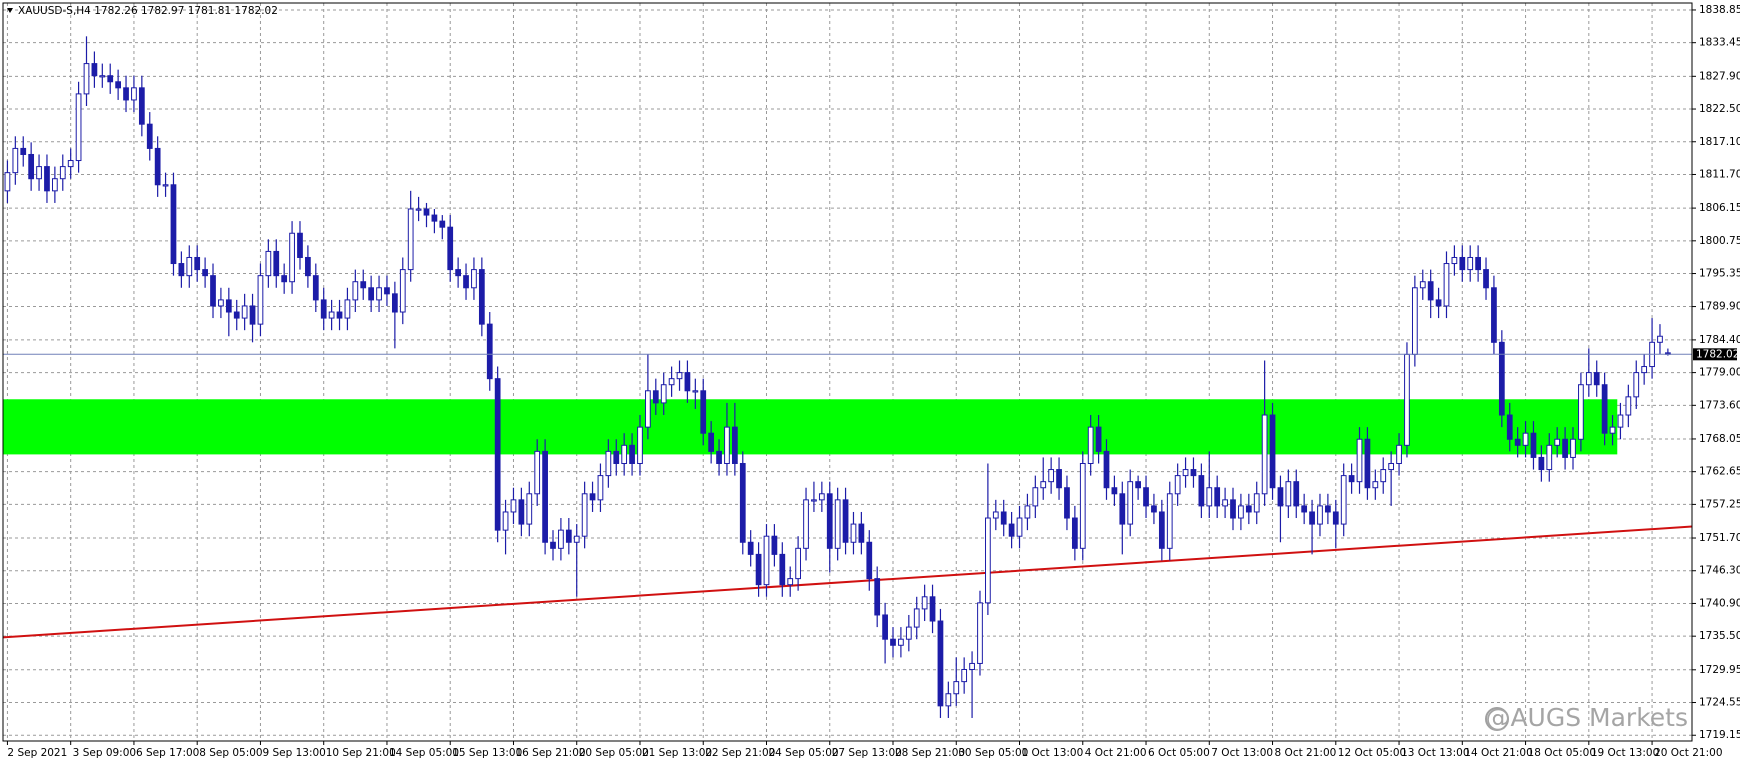 The image size is (1740, 763). Describe the element at coordinates (424, 753) in the screenshot. I see `x-tick-label: 14 Sep 05:00` at that location.